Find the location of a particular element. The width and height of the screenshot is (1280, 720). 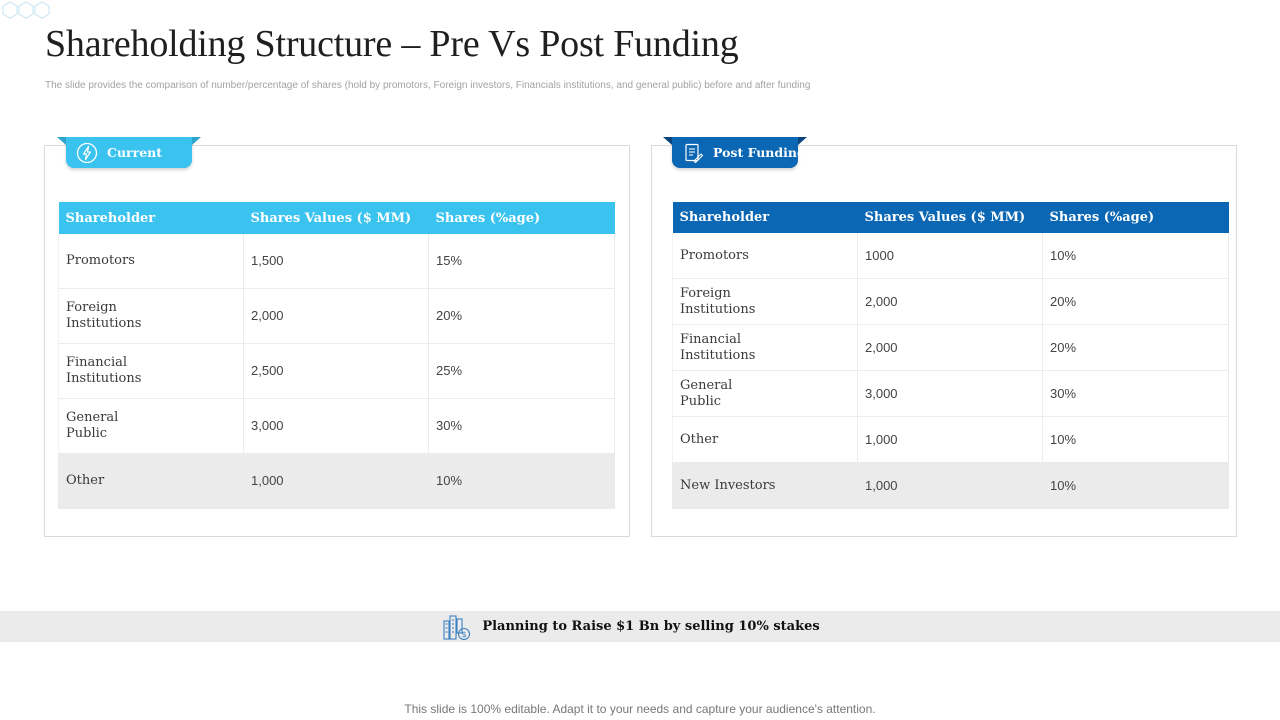

table-row: Promotors 1,500 15% is located at coordinates (336, 261).